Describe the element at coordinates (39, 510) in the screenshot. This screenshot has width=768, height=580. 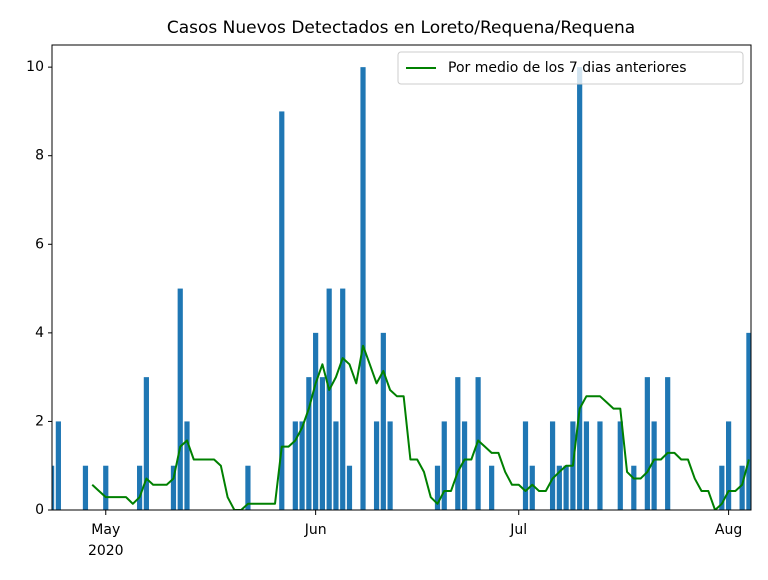
I see `y-tick-label: 0` at that location.